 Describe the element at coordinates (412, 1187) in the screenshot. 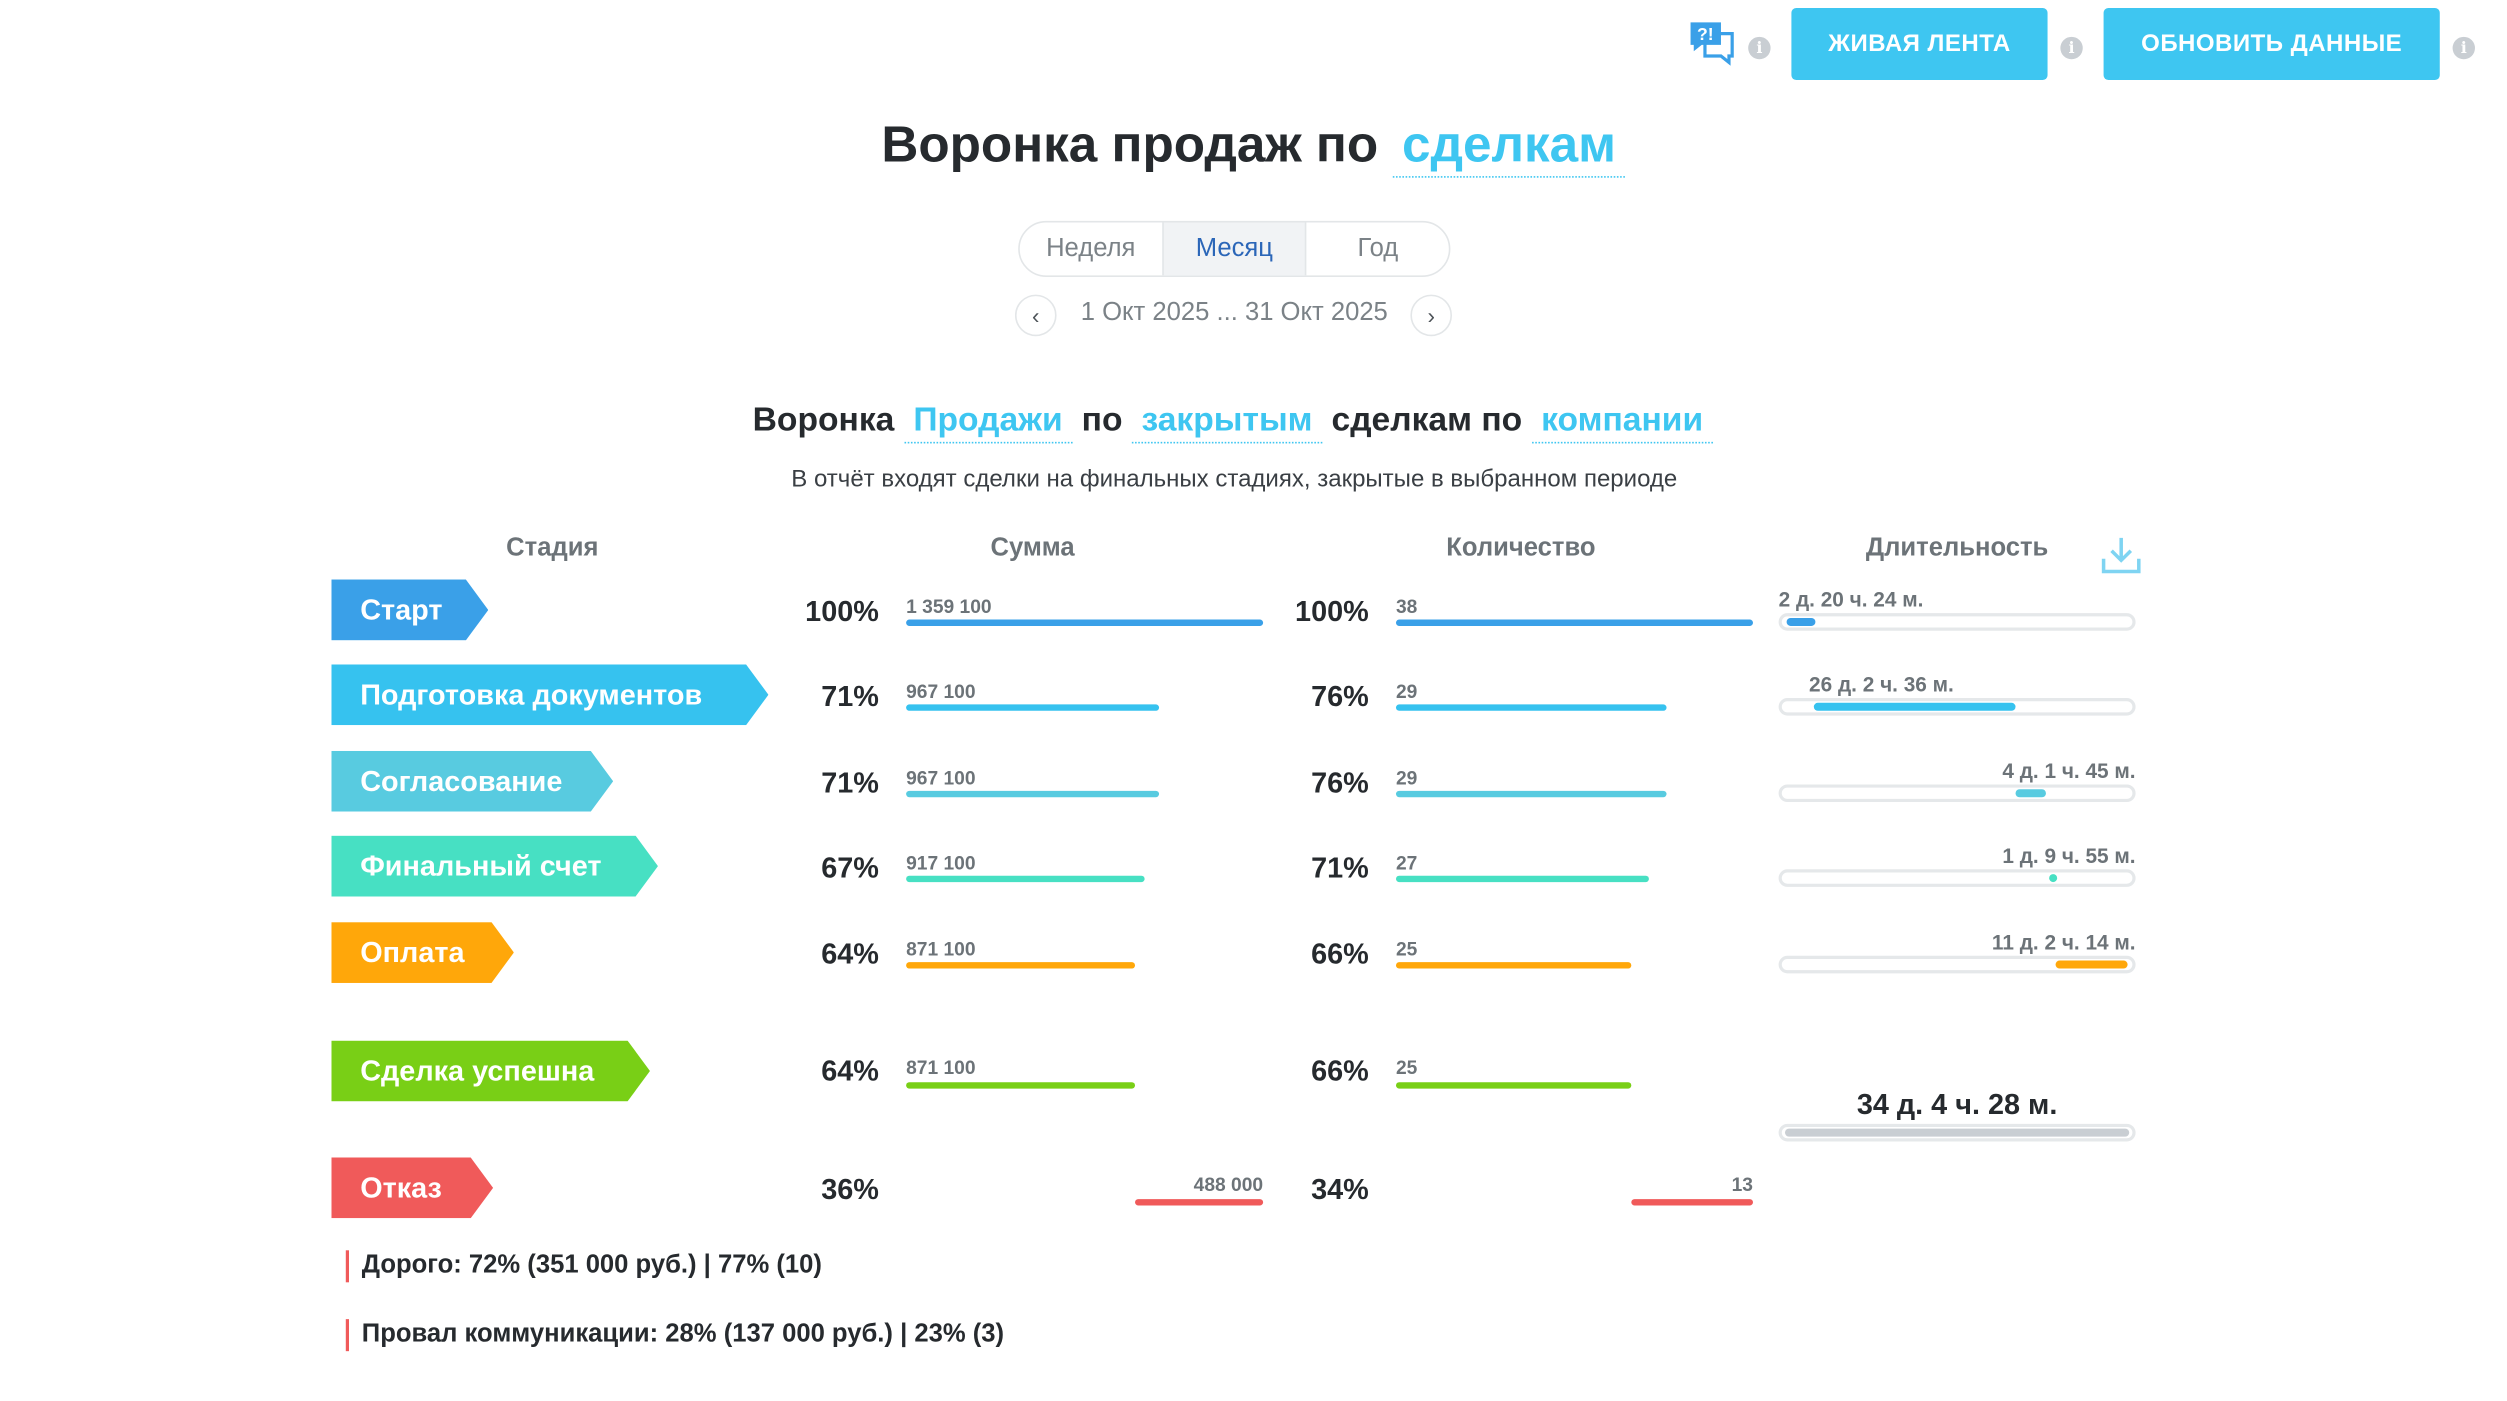

I see `stage-tag-fail: Отказ` at that location.